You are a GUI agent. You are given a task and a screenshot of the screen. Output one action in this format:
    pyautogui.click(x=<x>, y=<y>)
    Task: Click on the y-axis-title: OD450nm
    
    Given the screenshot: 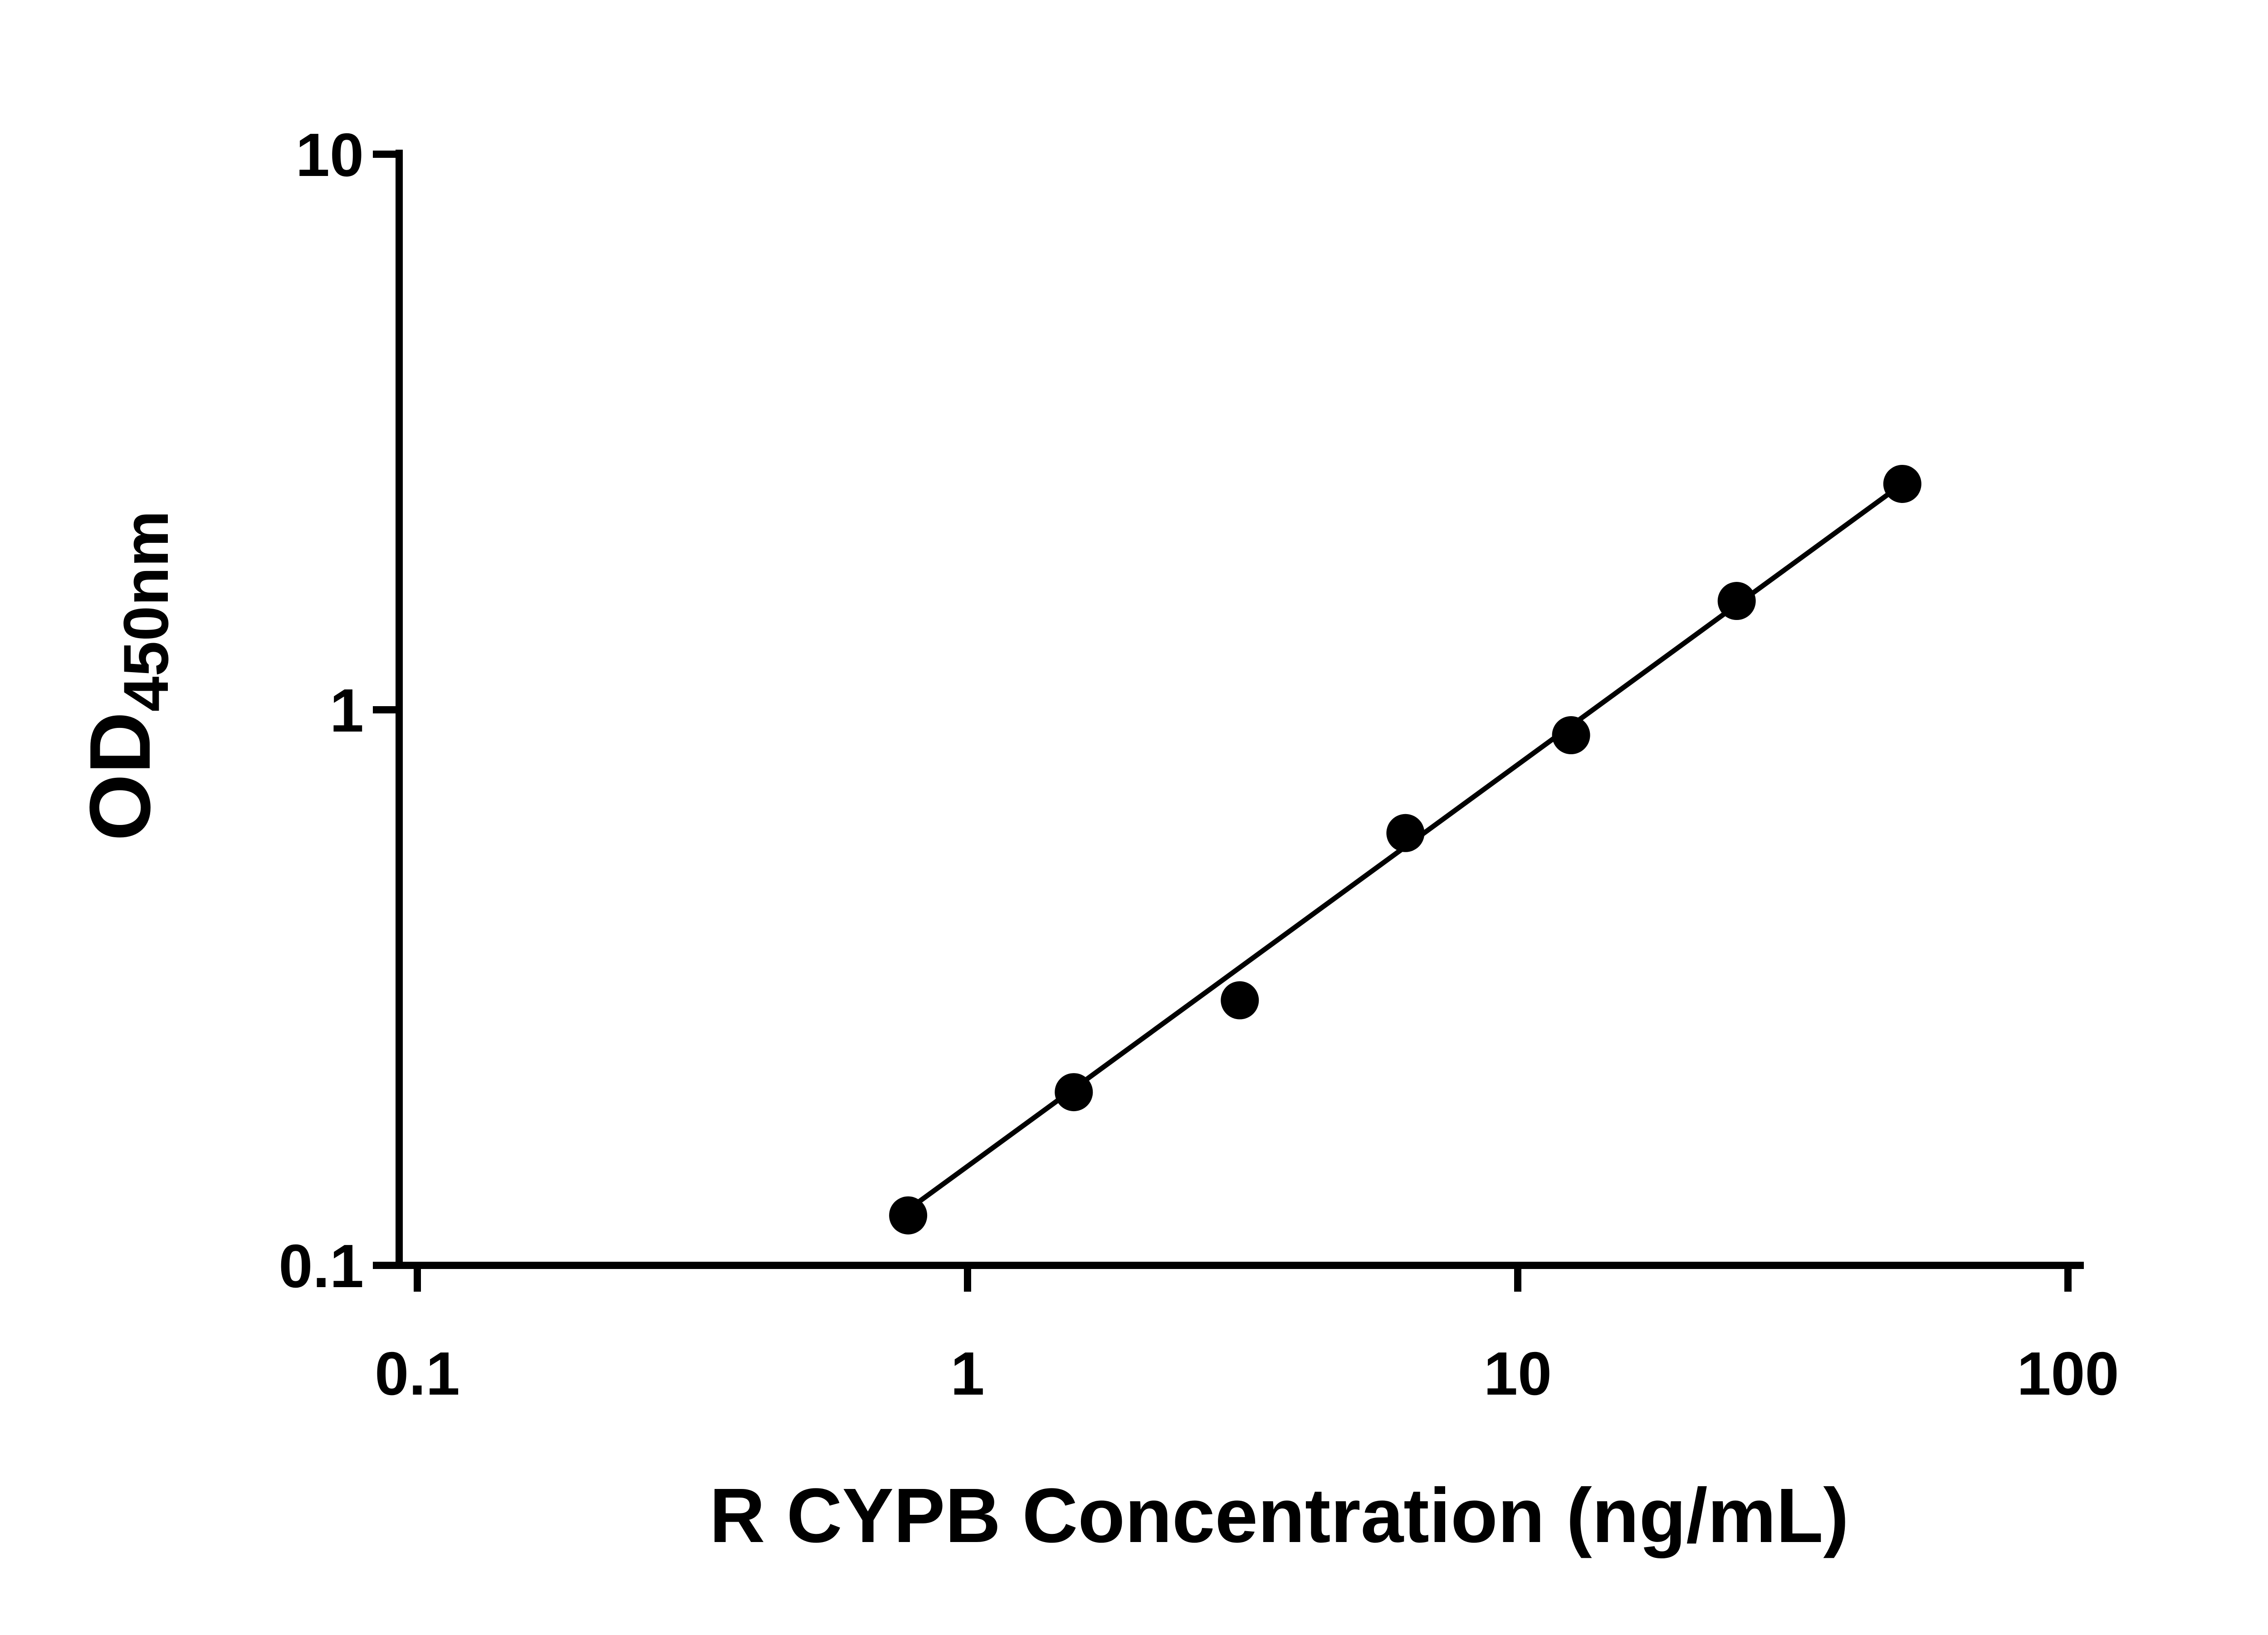 What is the action you would take?
    pyautogui.click(x=126, y=676)
    